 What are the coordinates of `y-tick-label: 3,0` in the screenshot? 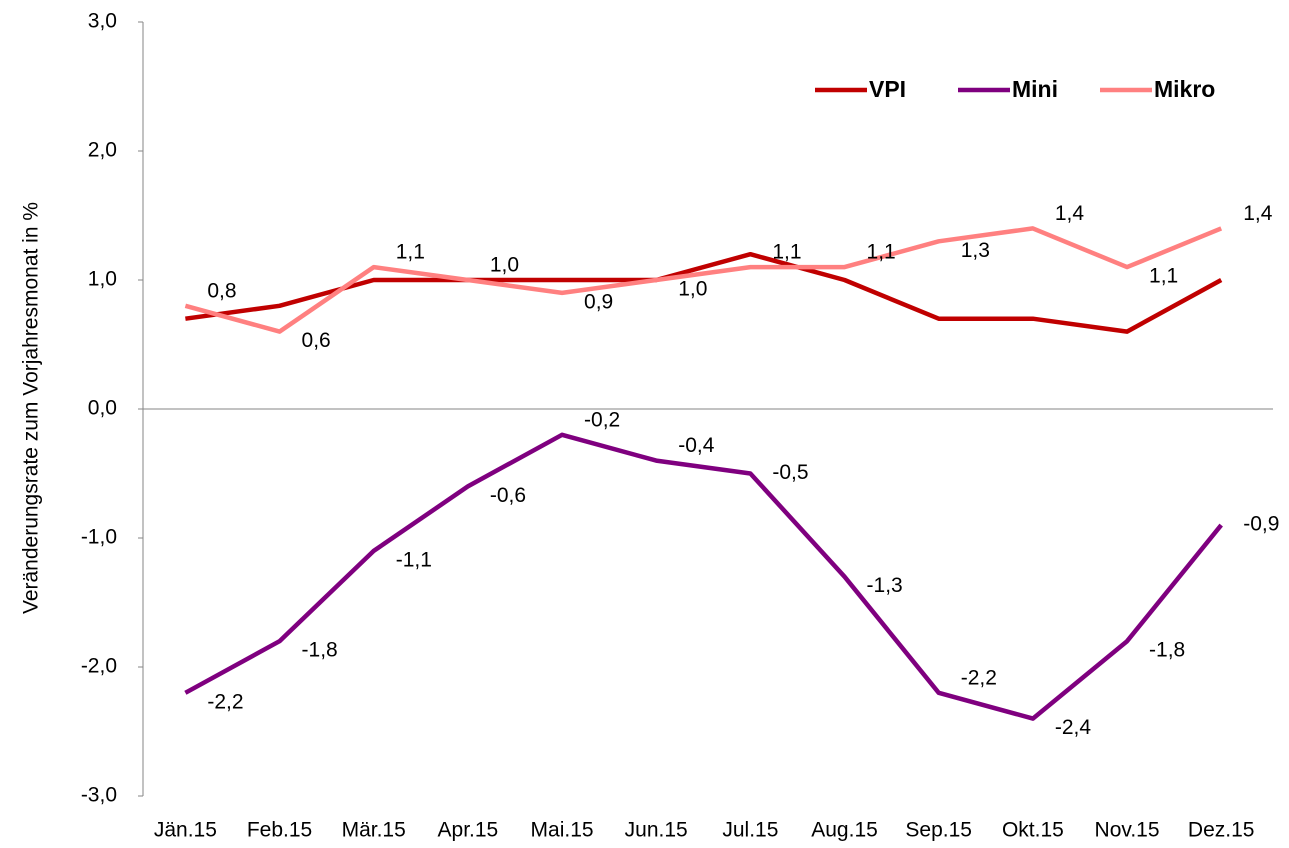 It's located at (102, 21).